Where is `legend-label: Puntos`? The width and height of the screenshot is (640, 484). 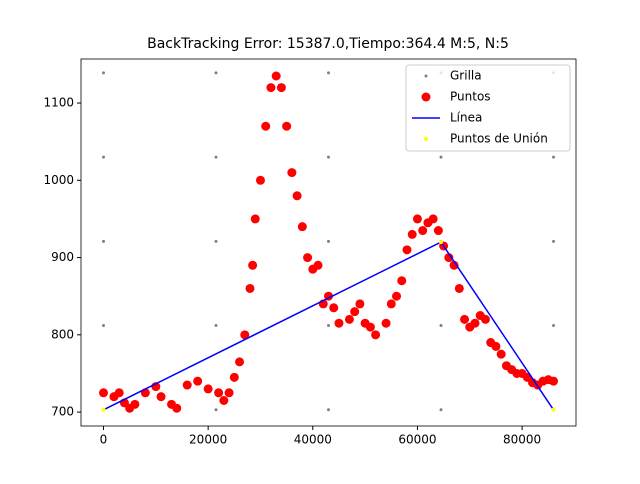
legend-label: Puntos is located at coordinates (470, 97).